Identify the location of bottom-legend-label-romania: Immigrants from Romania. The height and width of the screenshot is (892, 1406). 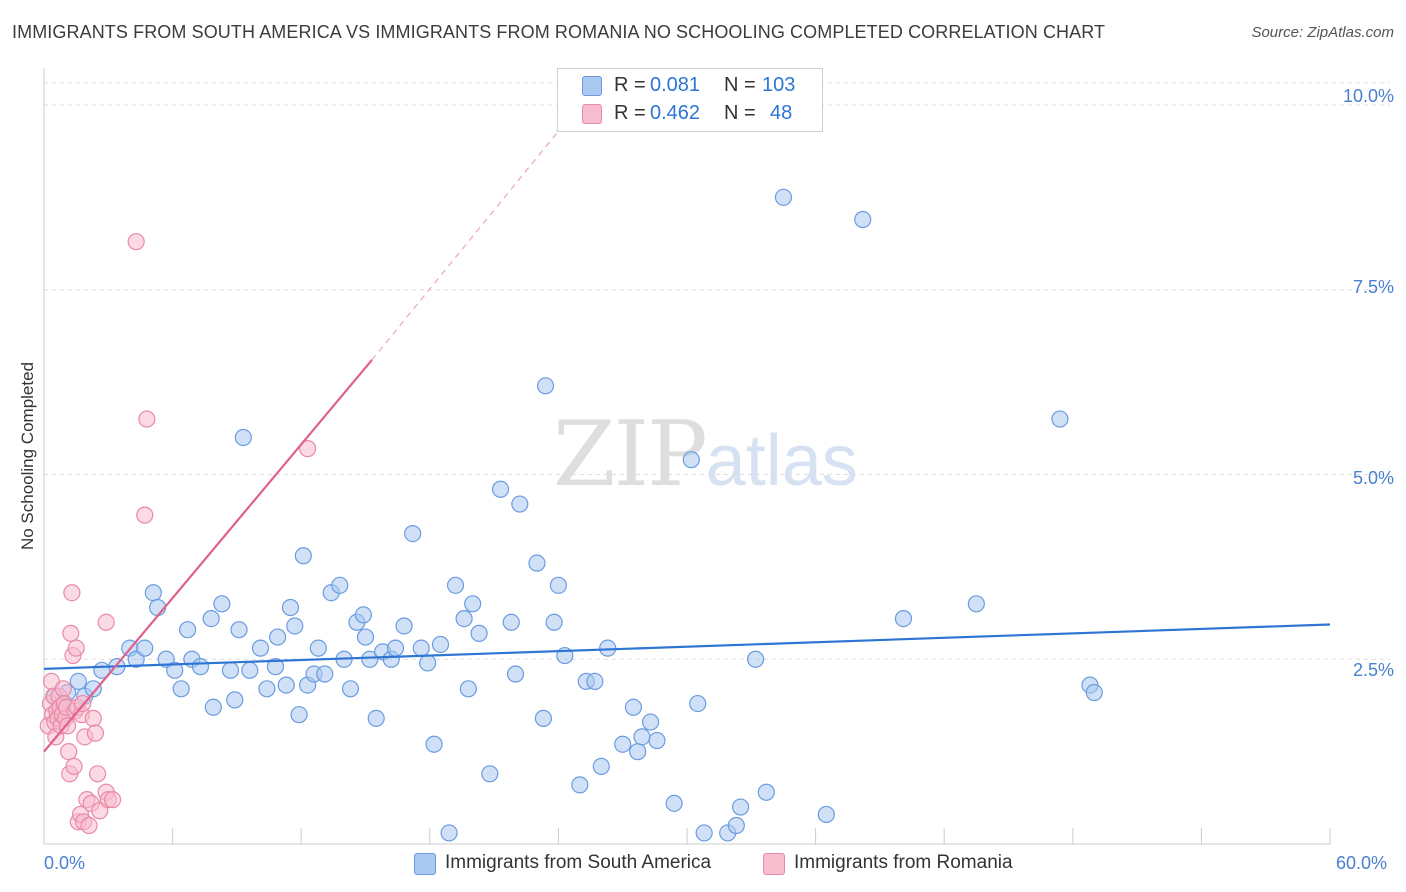
(903, 862).